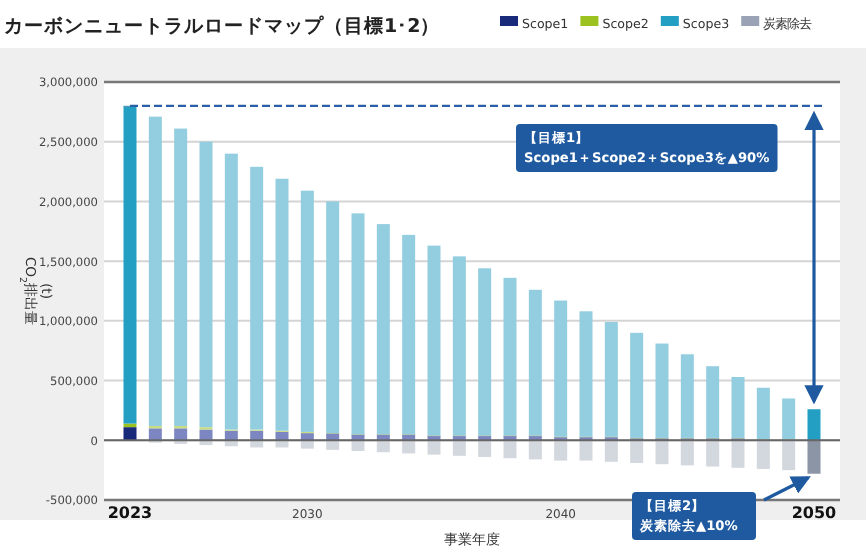  Describe the element at coordinates (130, 513) in the screenshot. I see `x-tick-label: 2023` at that location.